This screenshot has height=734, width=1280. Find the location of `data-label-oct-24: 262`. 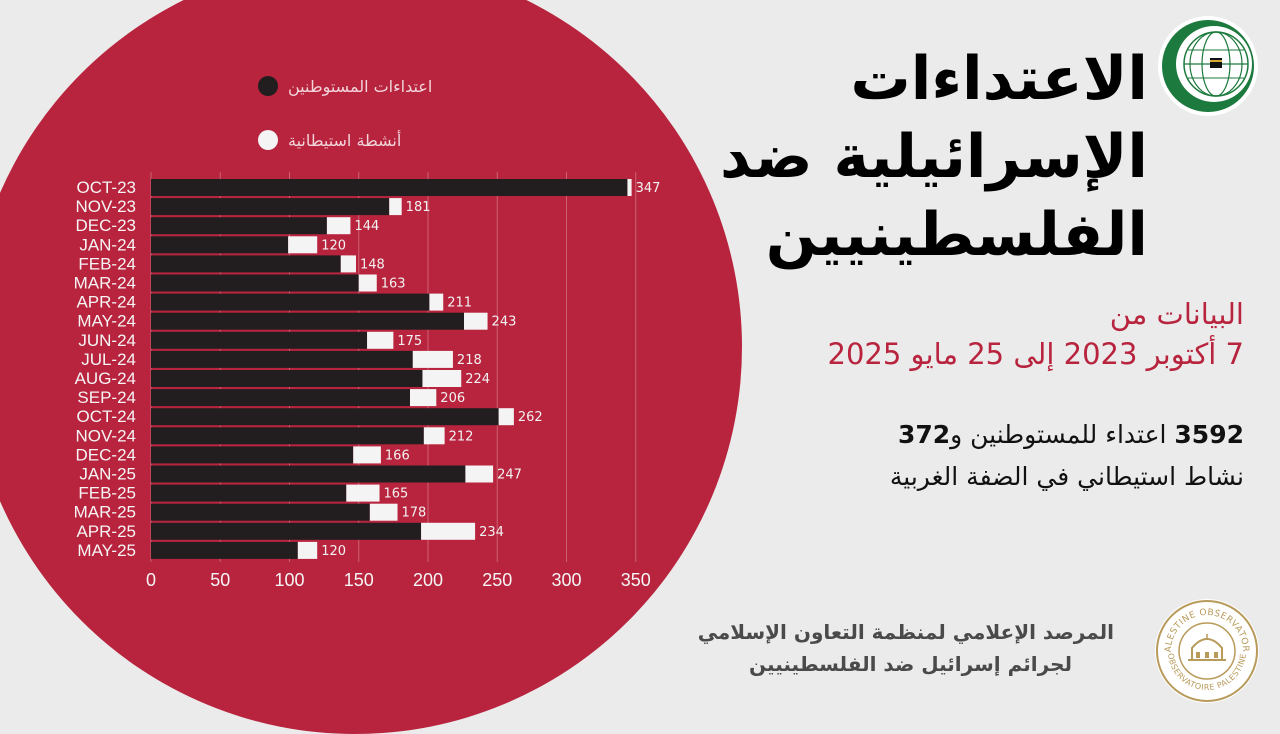

data-label-oct-24: 262 is located at coordinates (530, 417).